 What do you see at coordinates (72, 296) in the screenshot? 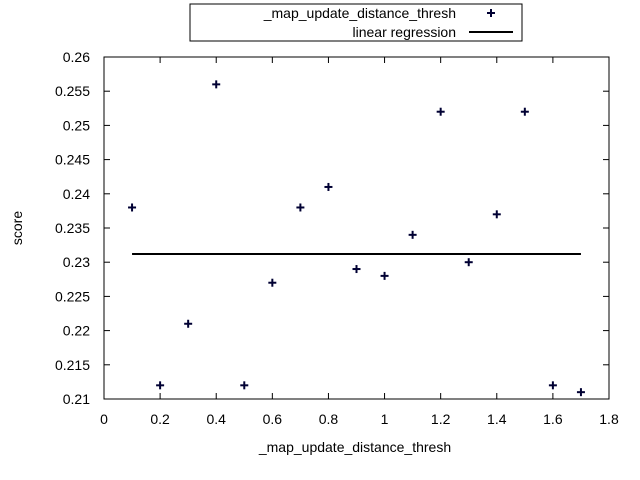
I see `y-tick-label: 0.225` at bounding box center [72, 296].